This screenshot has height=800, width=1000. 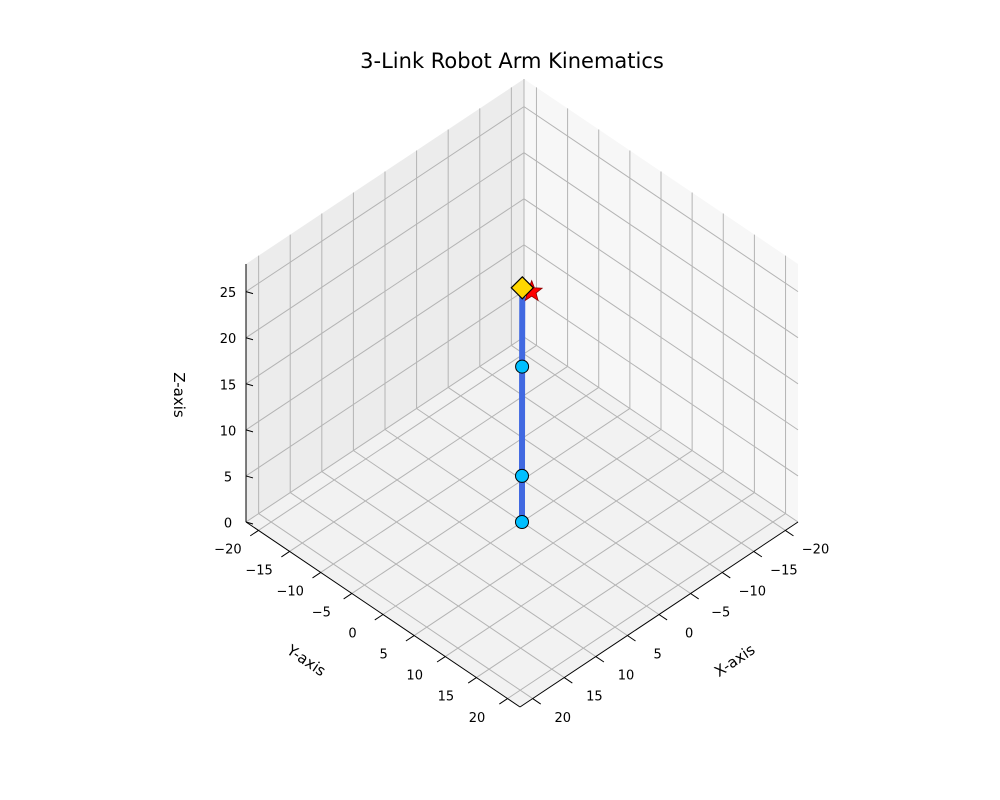 I want to click on z-tick-label: 25, so click(x=228, y=293).